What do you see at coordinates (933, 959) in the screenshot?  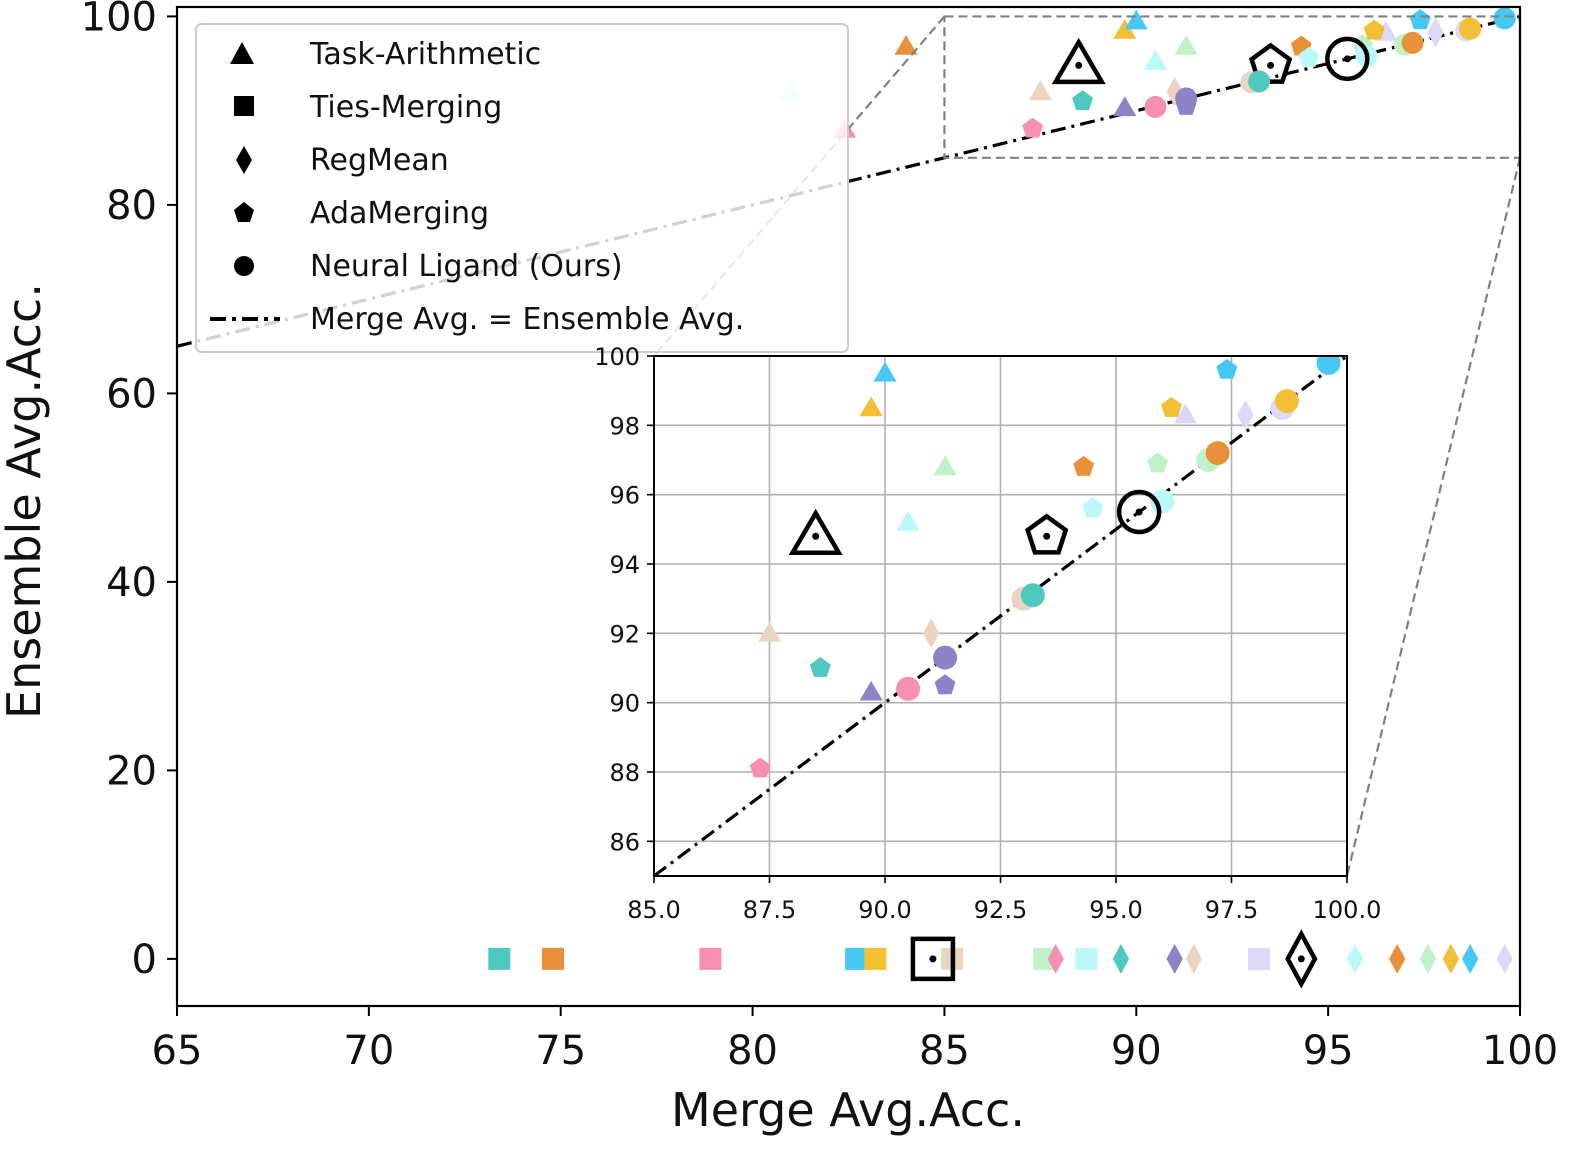 I see `average-marker-square` at bounding box center [933, 959].